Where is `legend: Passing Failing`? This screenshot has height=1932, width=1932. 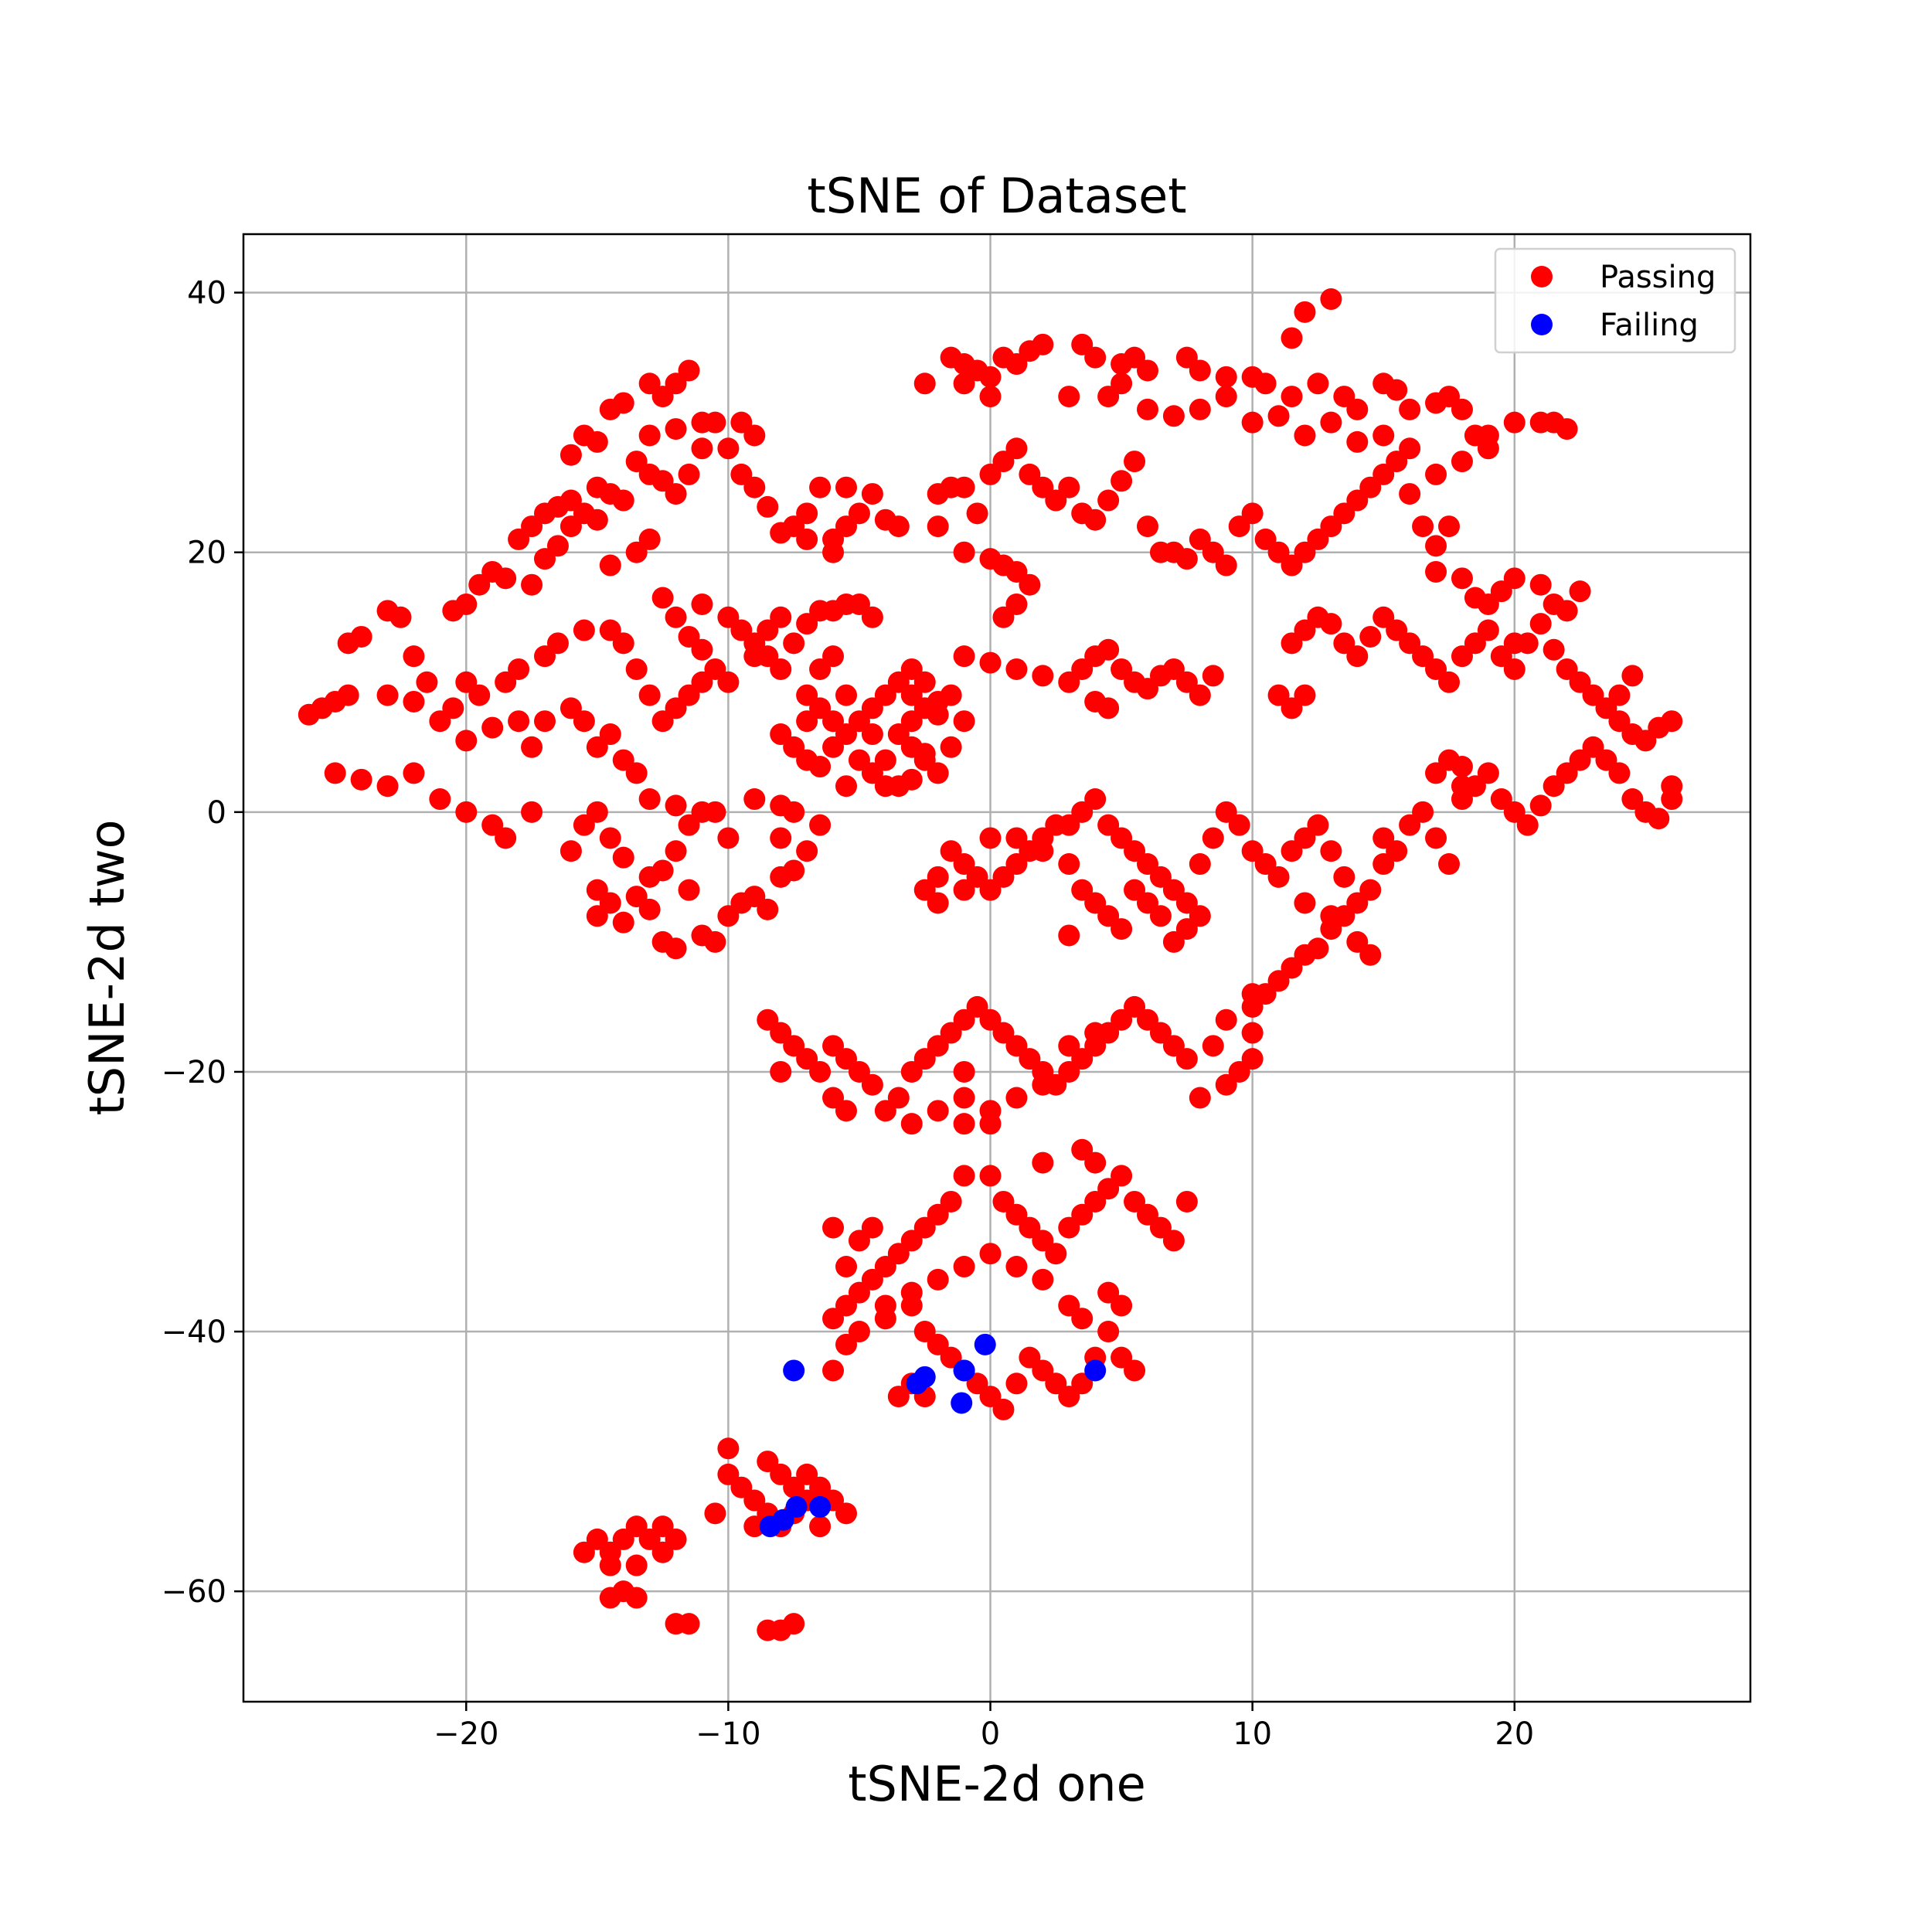 legend: Passing Failing is located at coordinates (1615, 300).